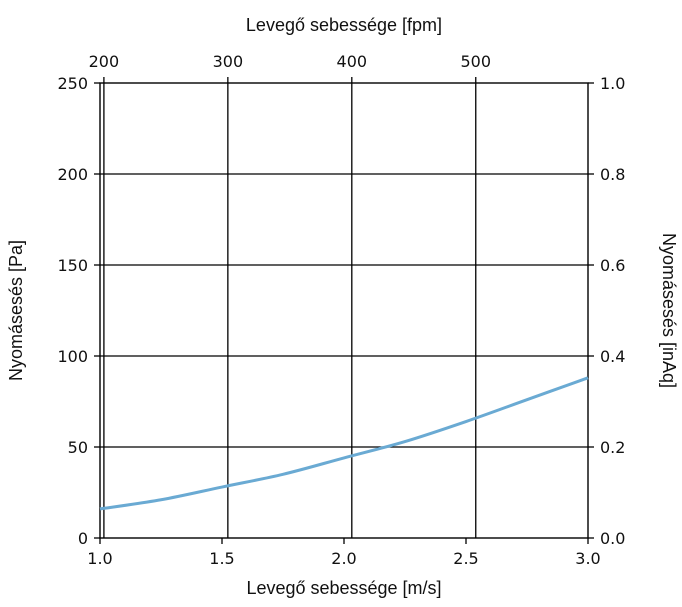 The width and height of the screenshot is (682, 607). What do you see at coordinates (104, 61) in the screenshot?
I see `x-top-tick-label: 200` at bounding box center [104, 61].